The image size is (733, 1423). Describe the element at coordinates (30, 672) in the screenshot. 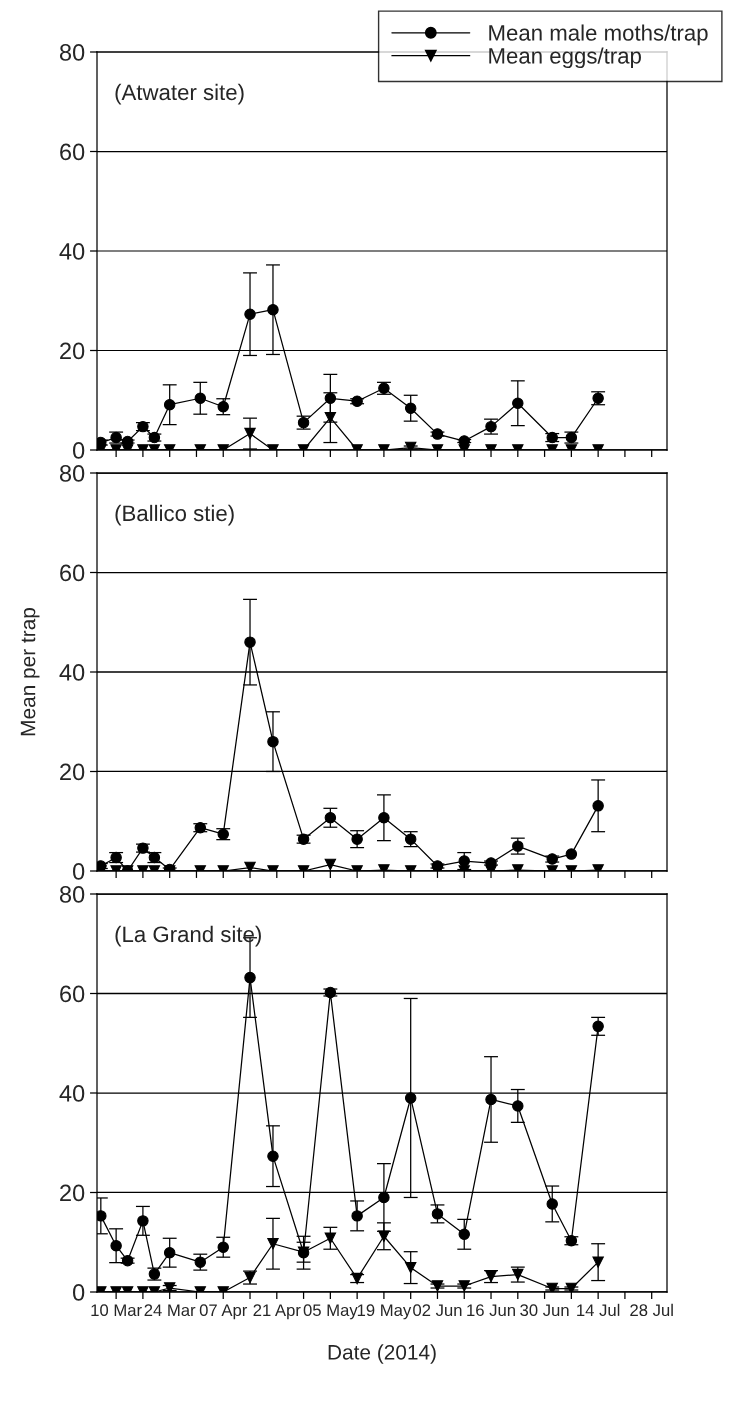

I see `y-axis-title: Mean per trap` at that location.